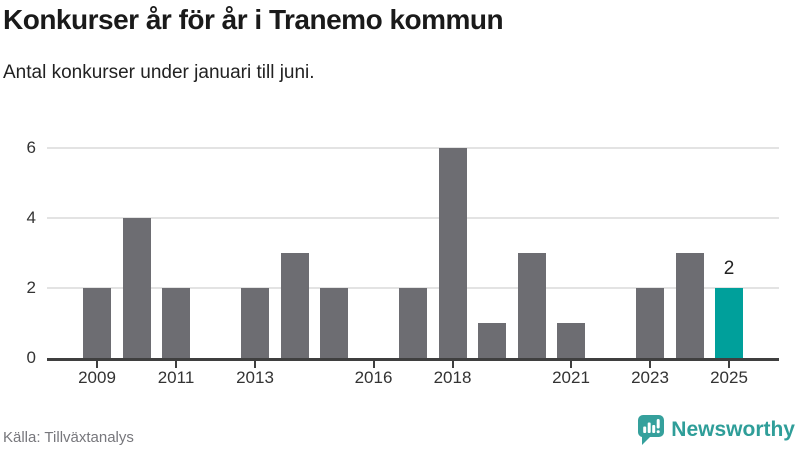 This screenshot has width=800, height=450. I want to click on bar-2018, so click(452, 253).